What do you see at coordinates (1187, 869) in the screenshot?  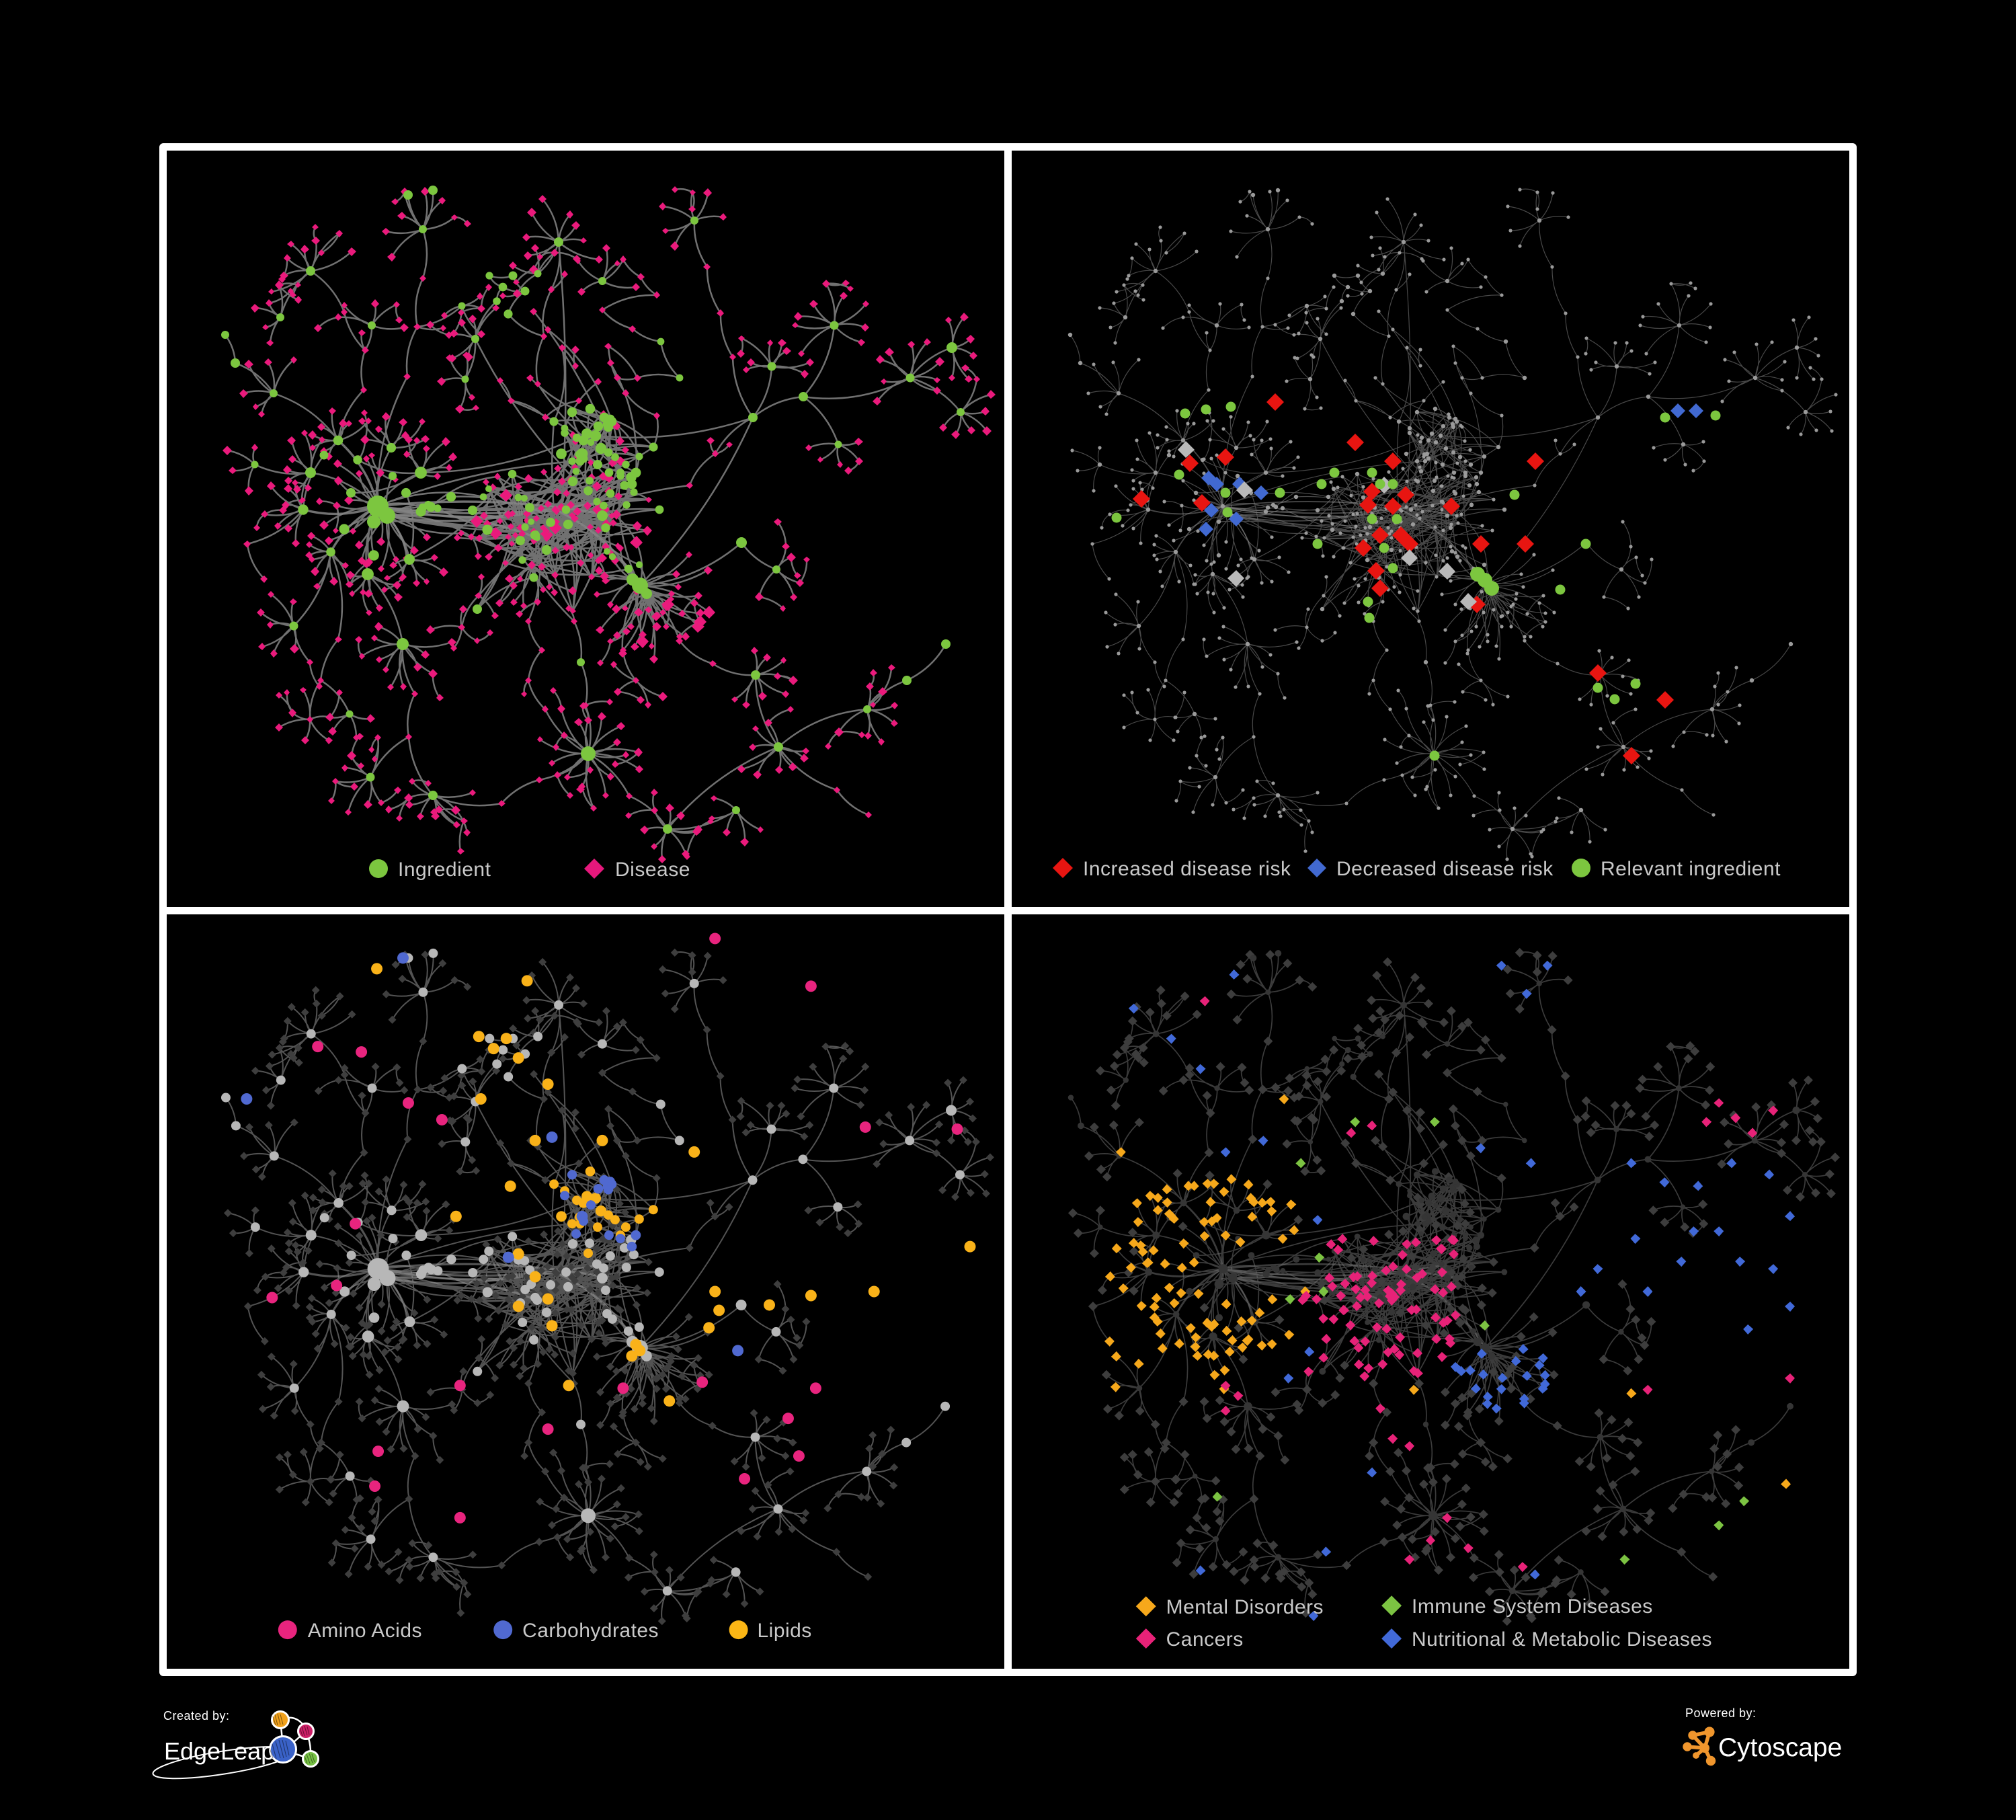 I see `svg-text: Increased disease risk` at bounding box center [1187, 869].